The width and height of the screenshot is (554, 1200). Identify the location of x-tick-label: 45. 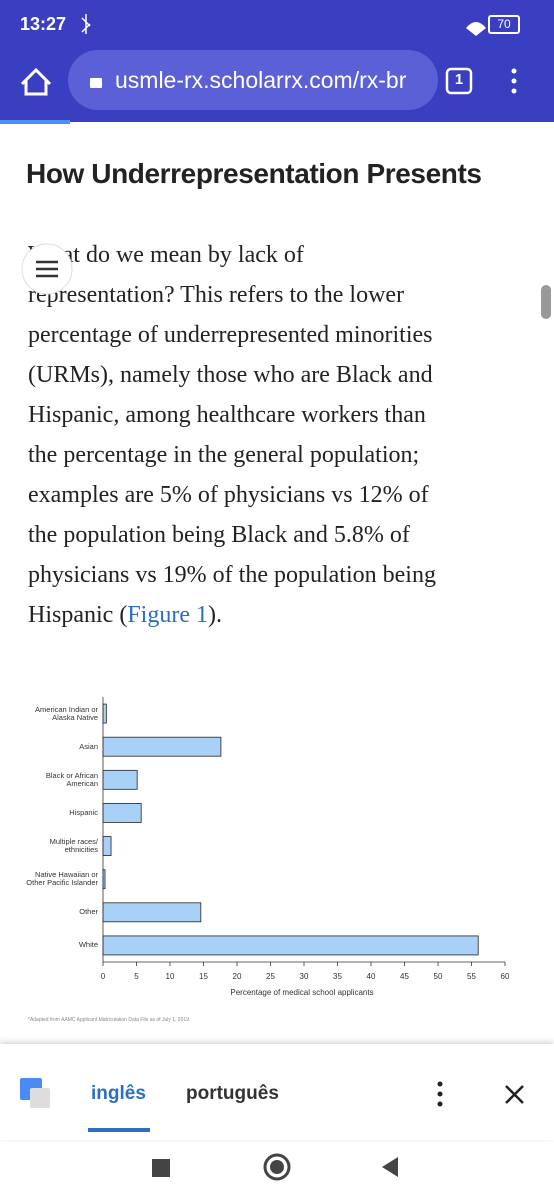
(404, 976).